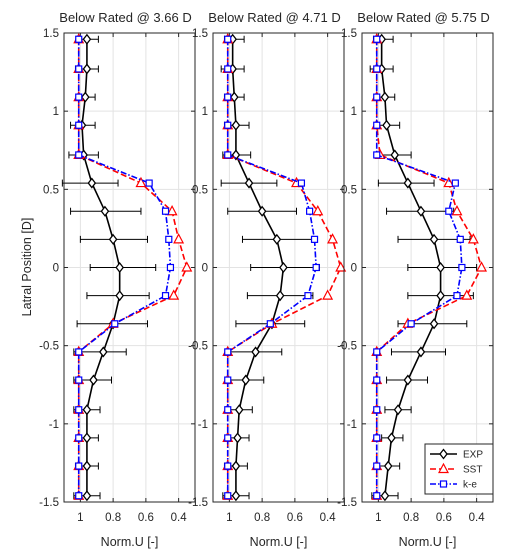  Describe the element at coordinates (419, 267) in the screenshot. I see `series-line` at that location.